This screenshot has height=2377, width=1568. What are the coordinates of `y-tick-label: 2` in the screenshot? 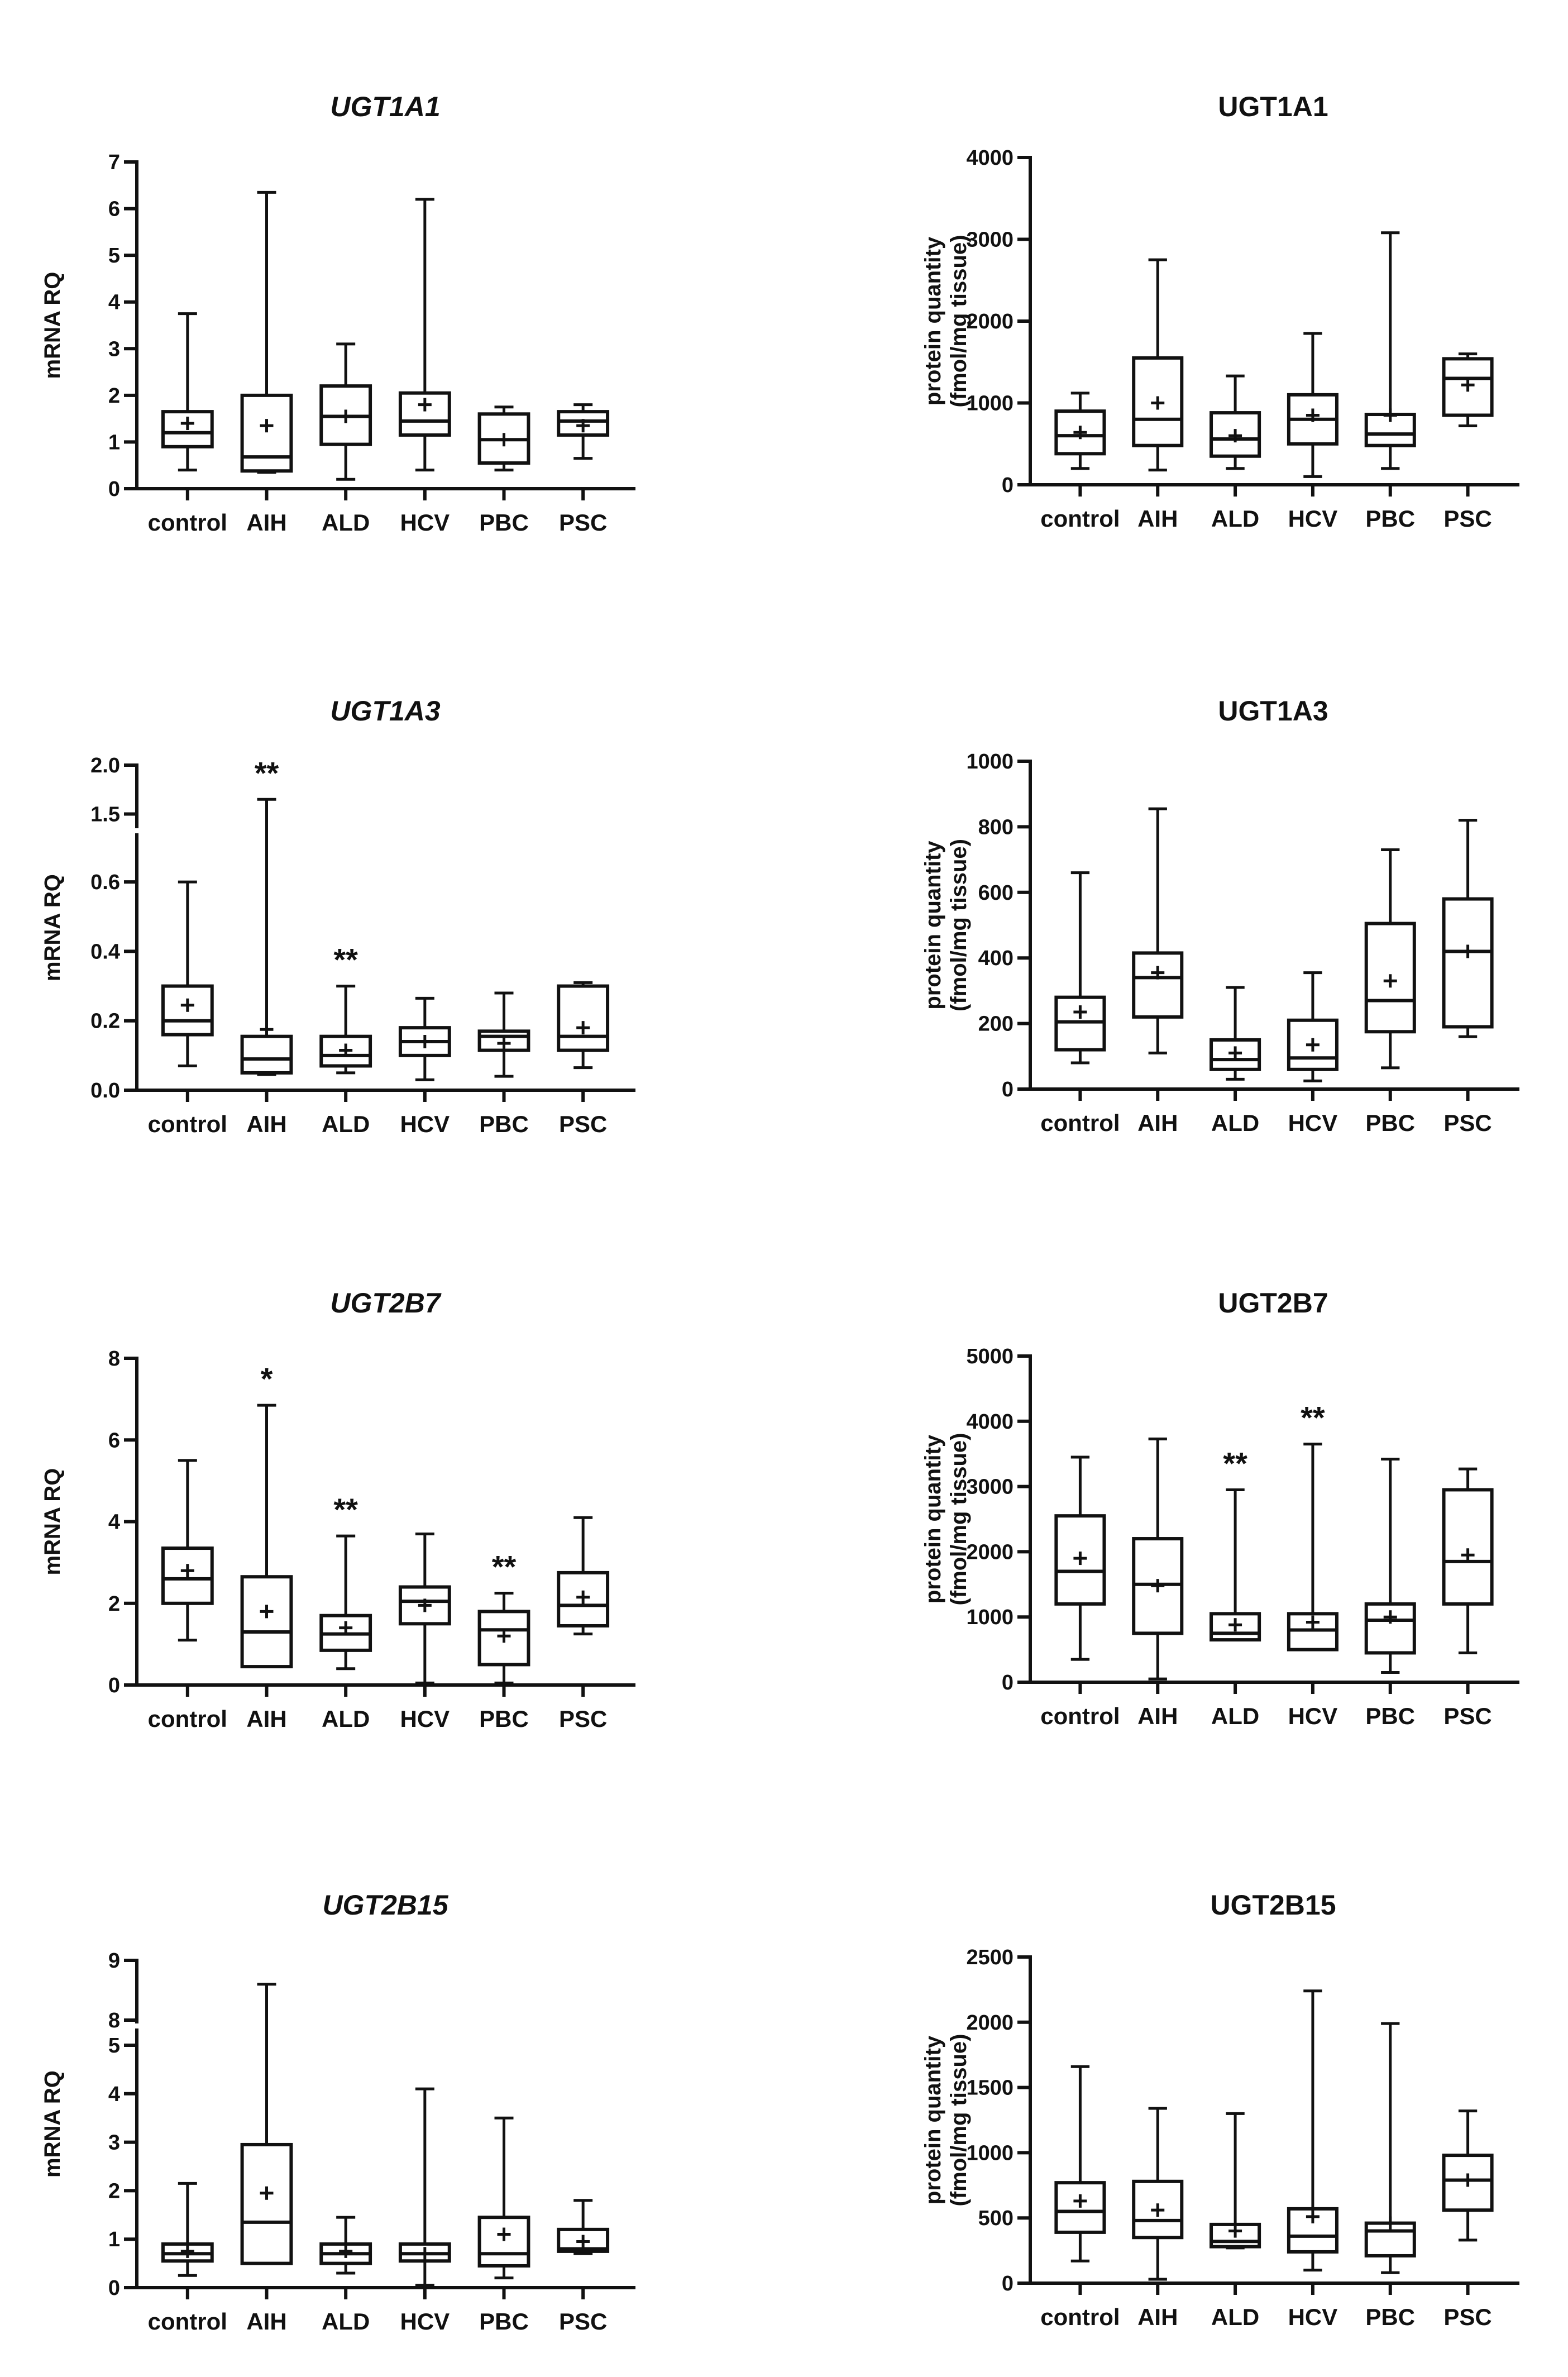 It's located at (114, 396).